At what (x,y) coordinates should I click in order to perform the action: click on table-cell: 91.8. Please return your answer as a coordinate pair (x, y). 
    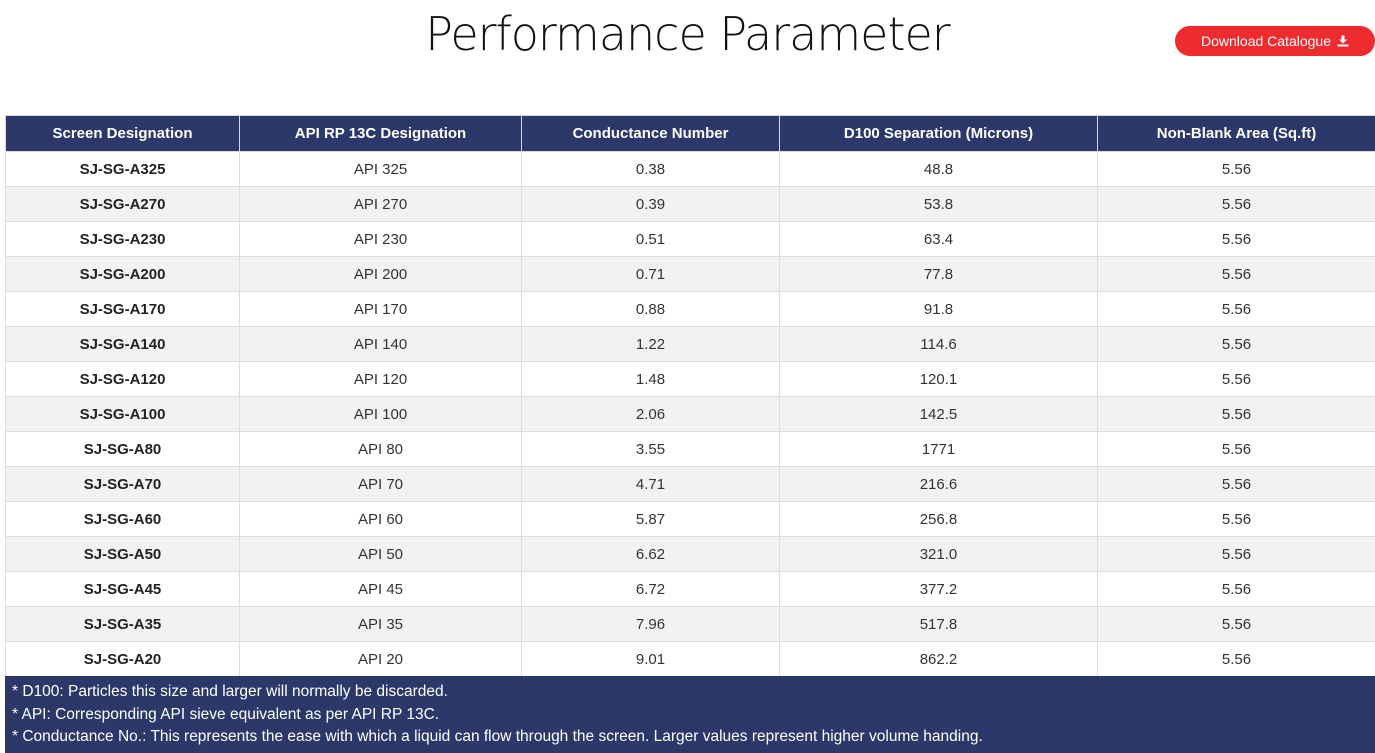
    Looking at the image, I should click on (938, 309).